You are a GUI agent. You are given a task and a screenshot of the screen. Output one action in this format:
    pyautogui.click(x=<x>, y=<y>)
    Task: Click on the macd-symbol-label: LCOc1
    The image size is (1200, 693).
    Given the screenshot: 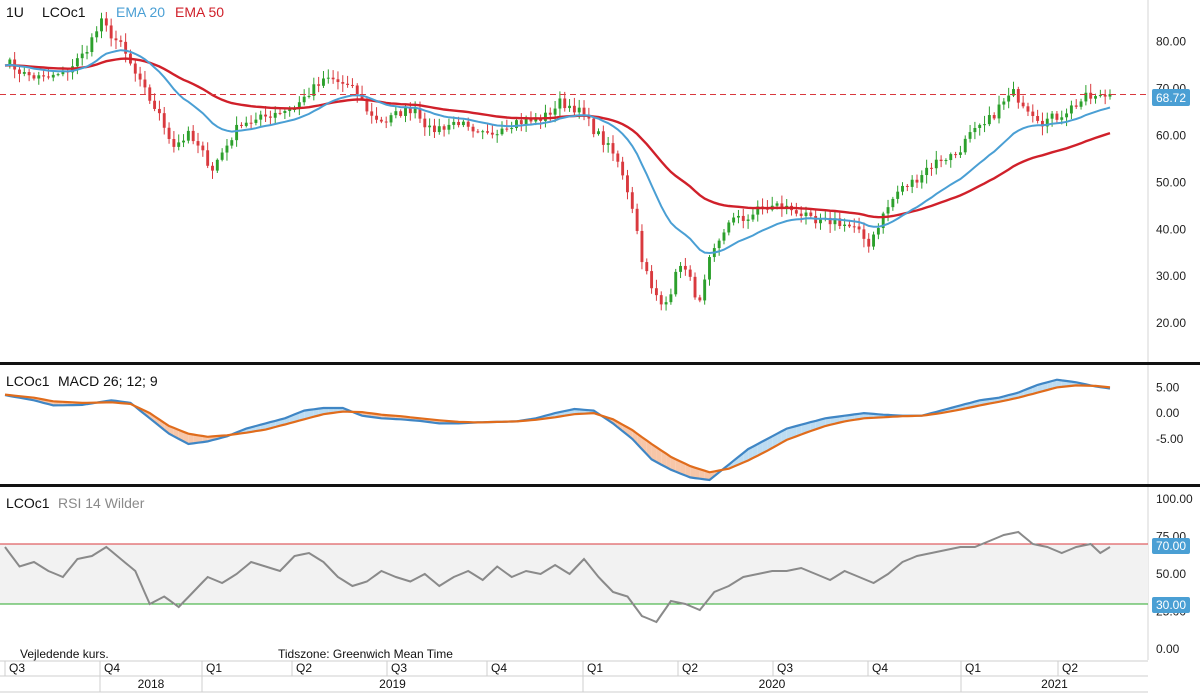 What is the action you would take?
    pyautogui.click(x=28, y=381)
    